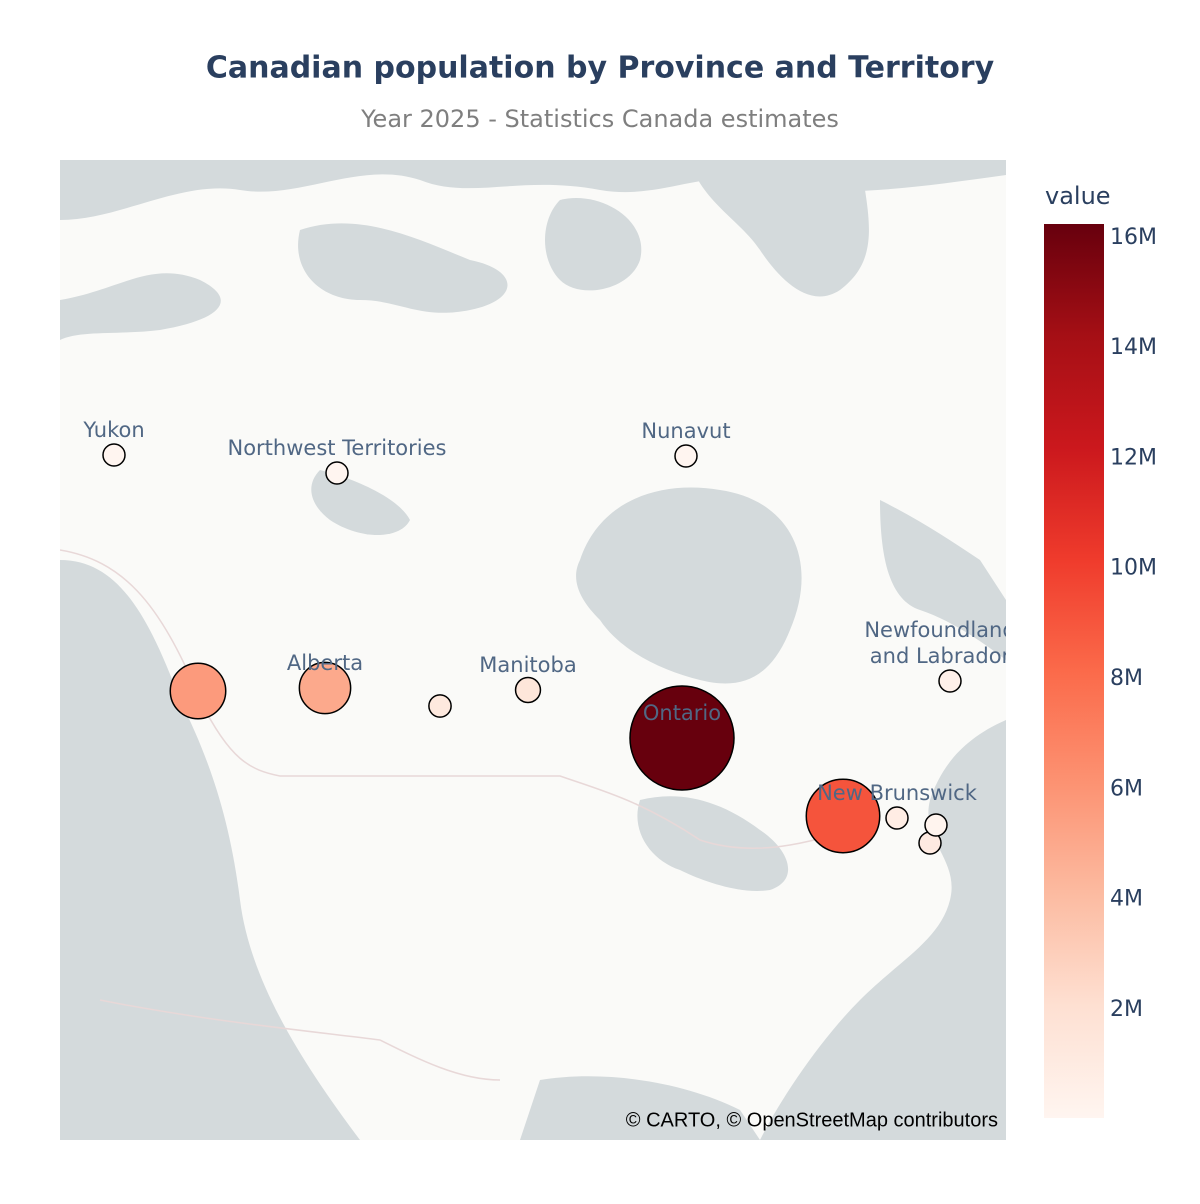 Image resolution: width=1200 pixels, height=1204 pixels. I want to click on bubble-label: Newfoundland and Labrador, so click(939, 643).